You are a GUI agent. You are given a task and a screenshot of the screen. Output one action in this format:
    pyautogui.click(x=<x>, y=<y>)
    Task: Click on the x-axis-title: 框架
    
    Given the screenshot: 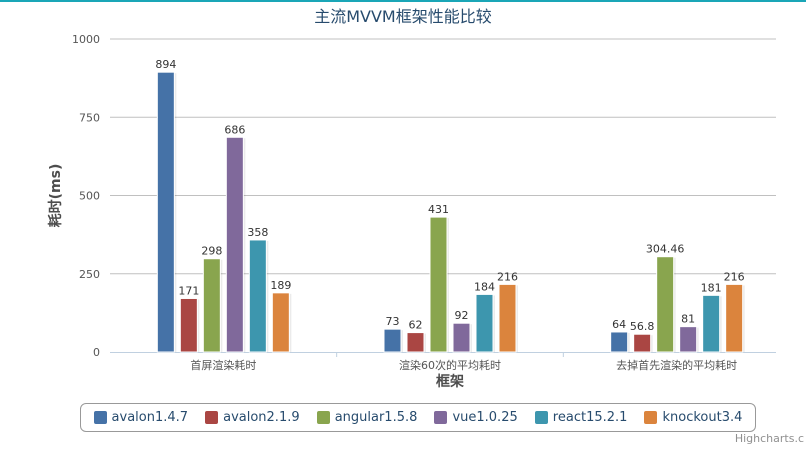 What is the action you would take?
    pyautogui.click(x=450, y=381)
    